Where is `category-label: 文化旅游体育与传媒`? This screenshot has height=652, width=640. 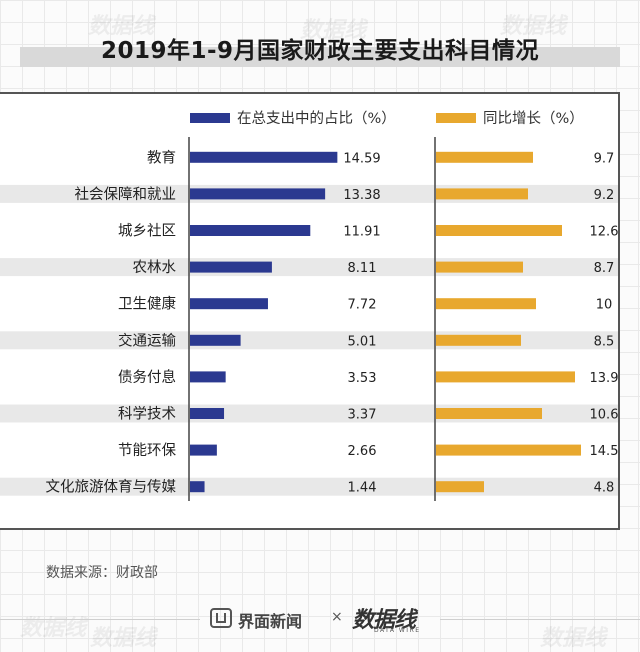 category-label: 文化旅游体育与传媒 is located at coordinates (111, 487).